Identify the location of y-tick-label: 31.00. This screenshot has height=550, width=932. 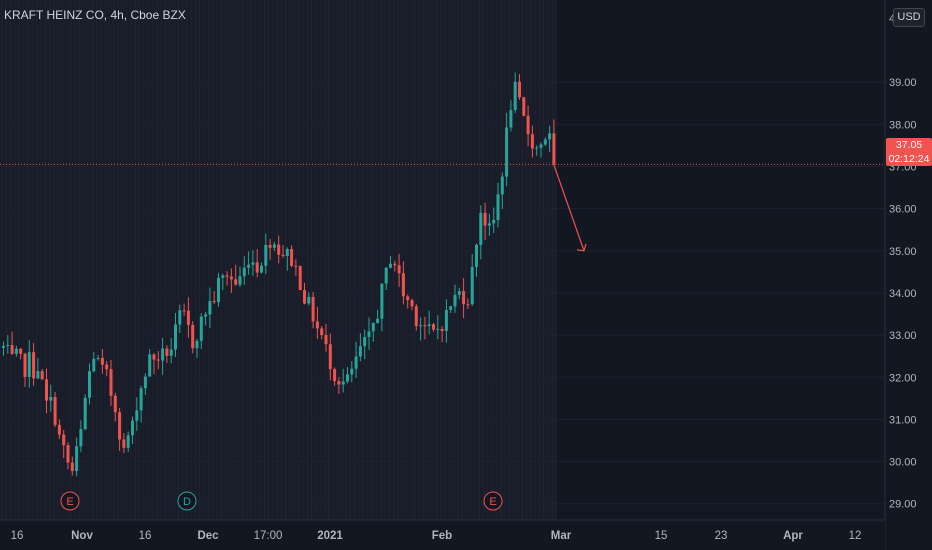
(903, 420).